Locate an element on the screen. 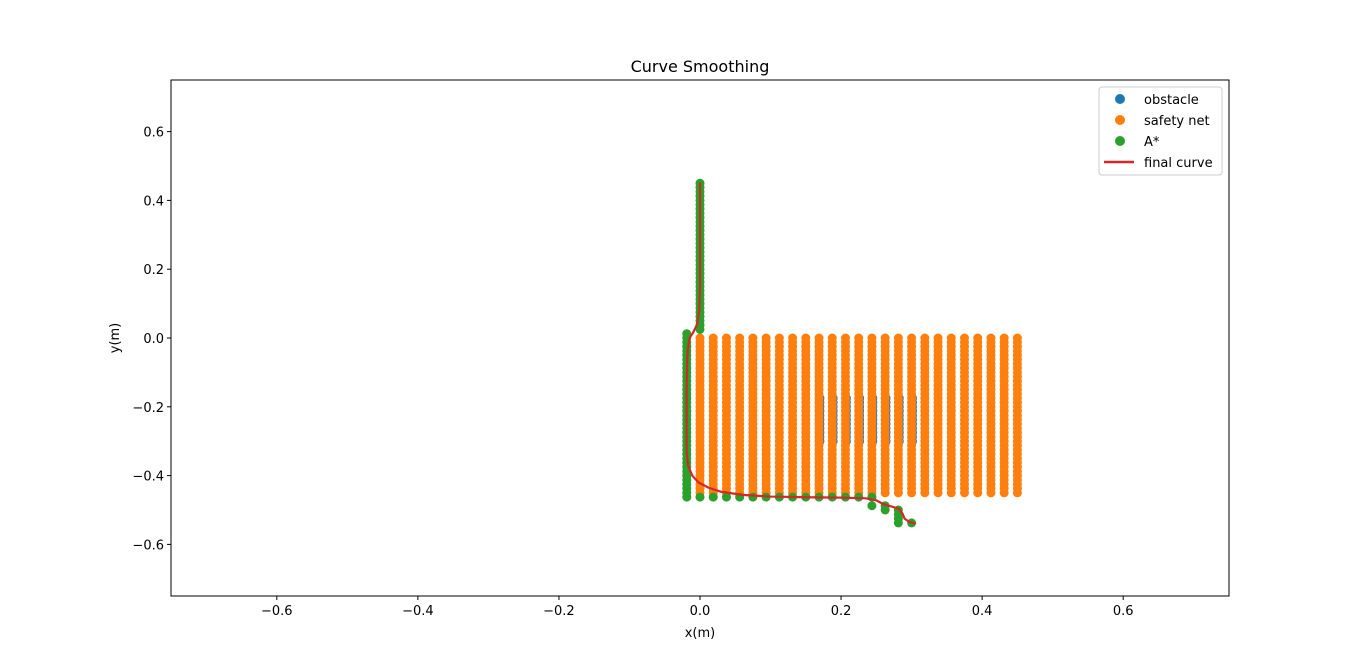 The image size is (1366, 670). plot-area is located at coordinates (852, 353).